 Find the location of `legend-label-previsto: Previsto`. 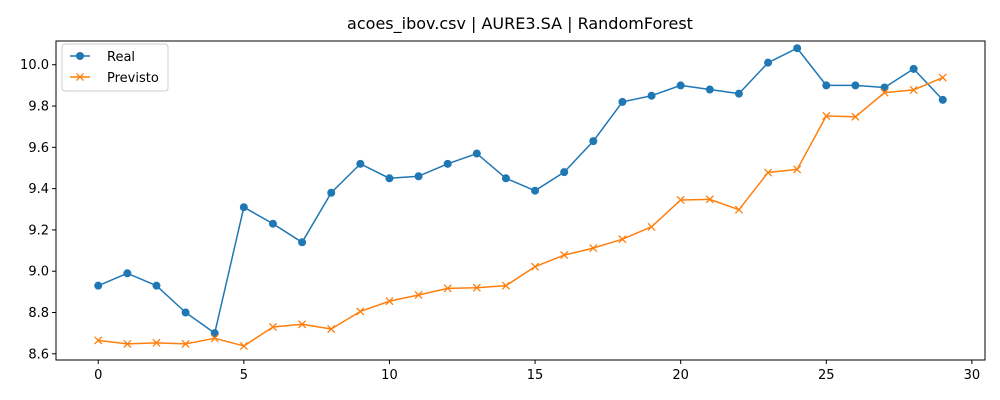

legend-label-previsto: Previsto is located at coordinates (133, 78).